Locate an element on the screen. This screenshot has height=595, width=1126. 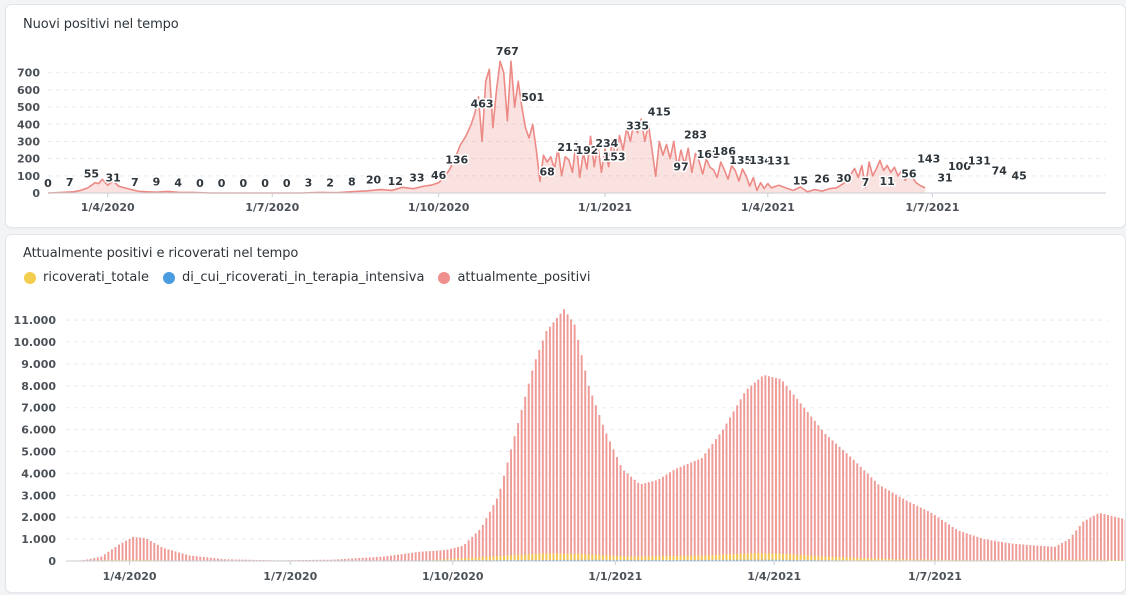
data-label: 68 is located at coordinates (547, 171).